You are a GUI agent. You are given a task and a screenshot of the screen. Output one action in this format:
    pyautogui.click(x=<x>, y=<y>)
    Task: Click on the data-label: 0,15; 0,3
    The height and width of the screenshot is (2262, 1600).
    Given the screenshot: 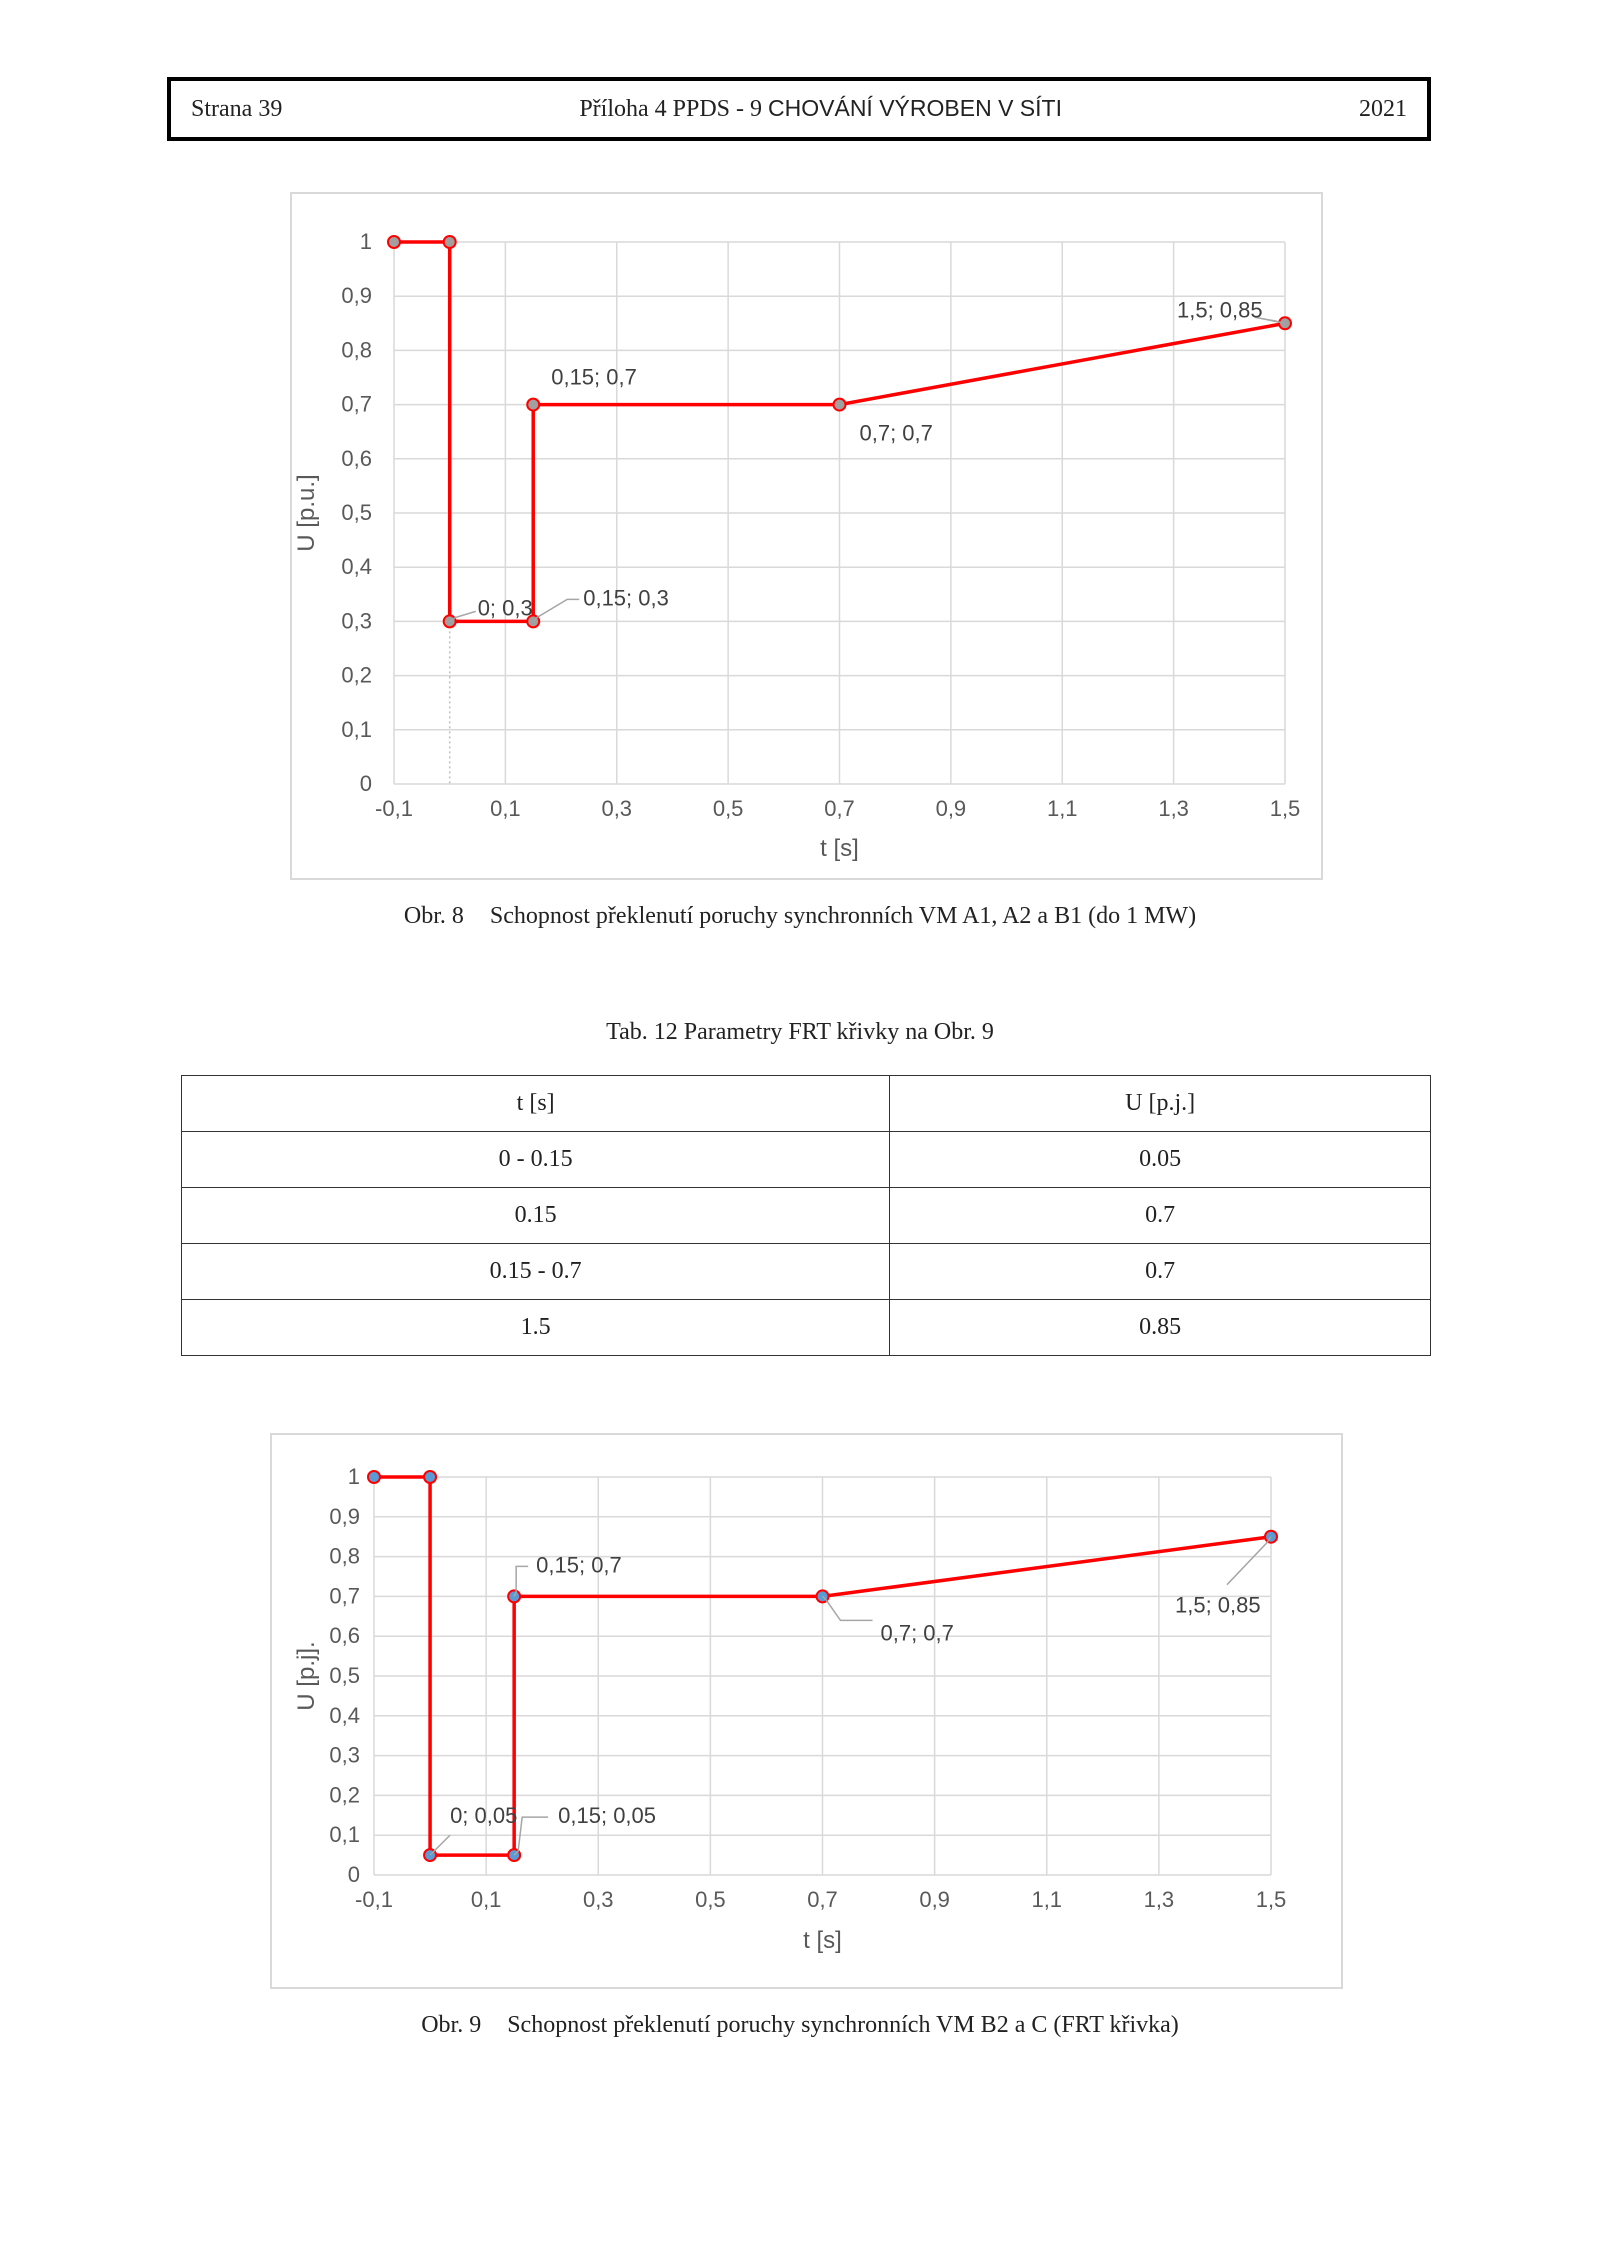 What is the action you would take?
    pyautogui.click(x=626, y=597)
    